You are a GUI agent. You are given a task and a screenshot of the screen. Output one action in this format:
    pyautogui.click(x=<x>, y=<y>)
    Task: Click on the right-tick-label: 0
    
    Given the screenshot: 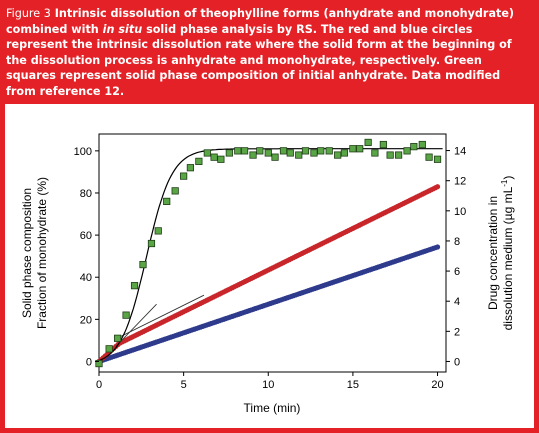 What is the action you would take?
    pyautogui.click(x=457, y=362)
    